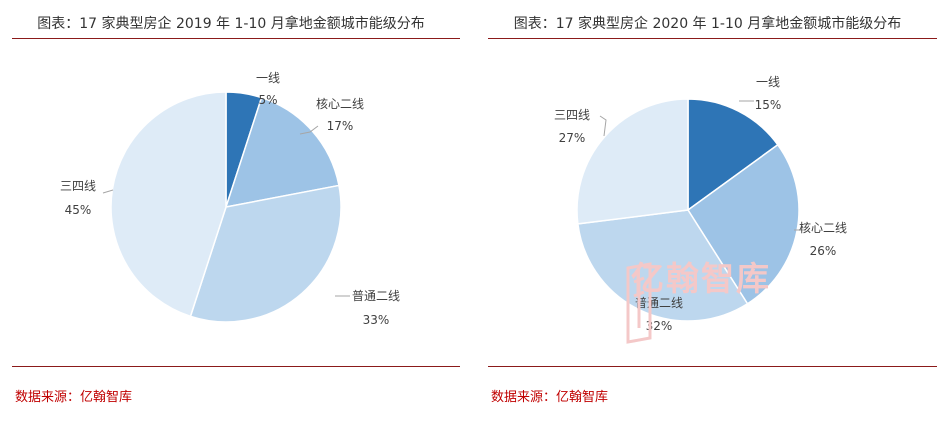  Describe the element at coordinates (78, 210) in the screenshot. I see `slice-label-value: 45%` at that location.